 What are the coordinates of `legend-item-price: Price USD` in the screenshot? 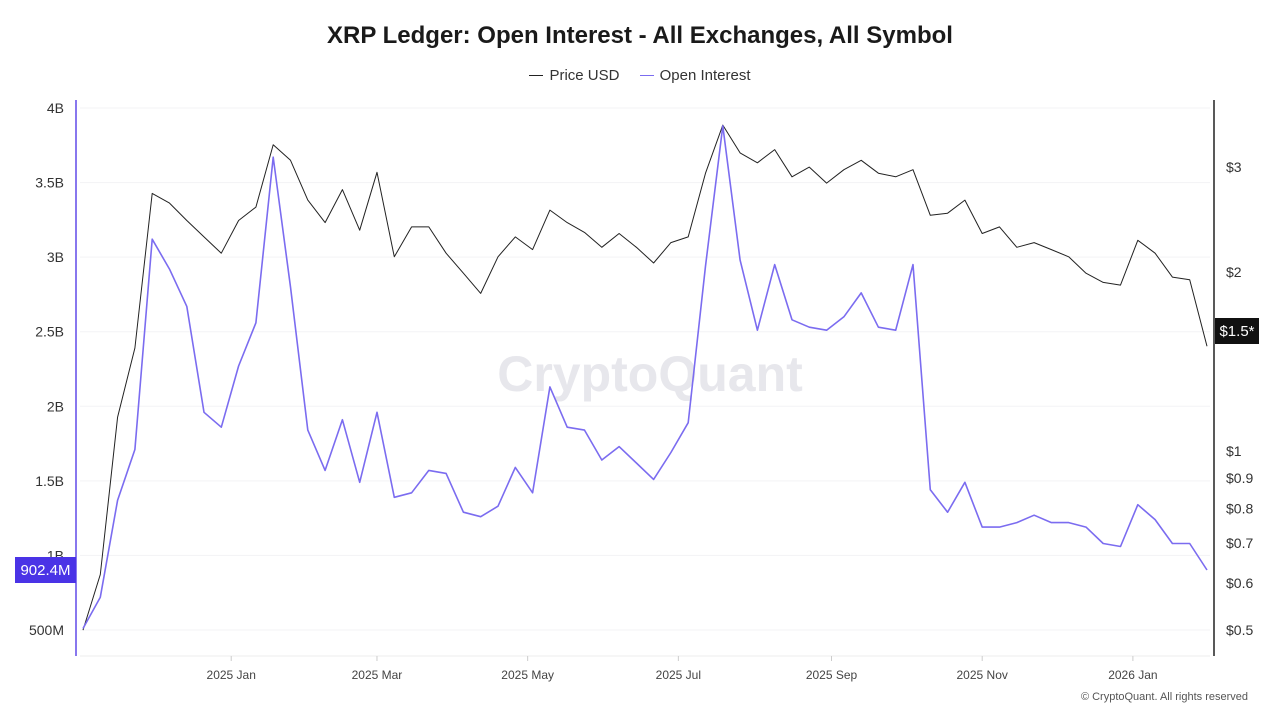 It's located at (574, 75).